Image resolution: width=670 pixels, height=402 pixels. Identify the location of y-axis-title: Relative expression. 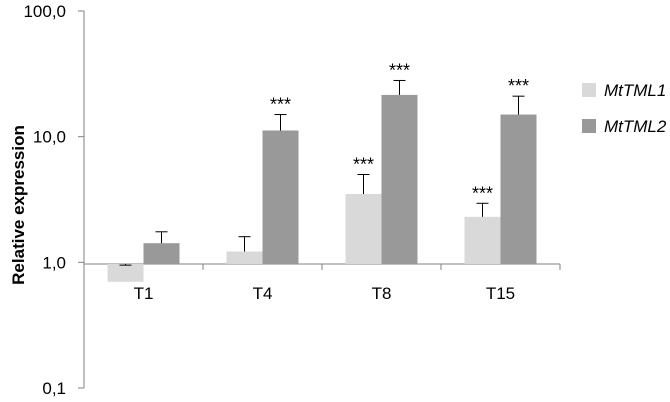
(18, 205).